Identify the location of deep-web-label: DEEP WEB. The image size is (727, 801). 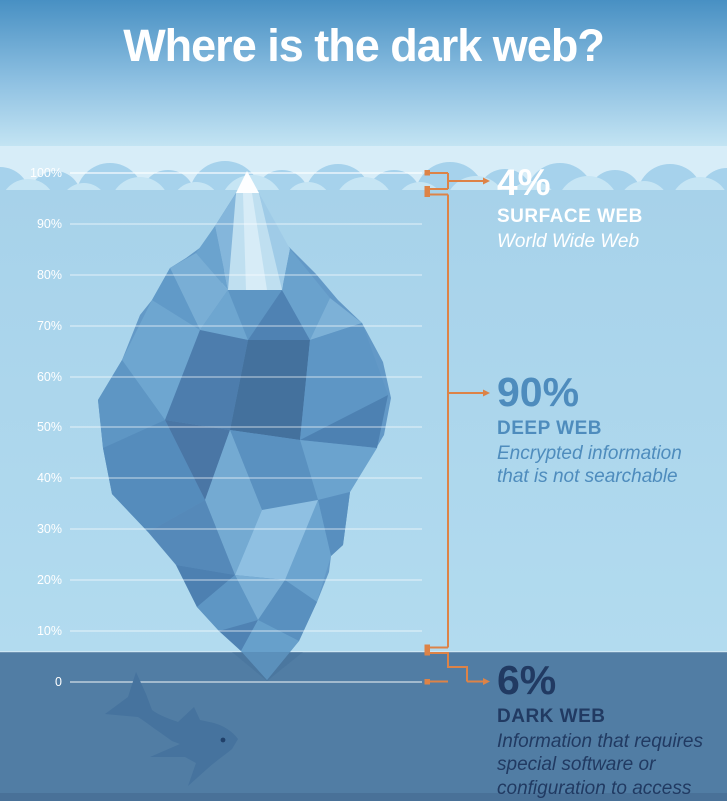
(550, 428).